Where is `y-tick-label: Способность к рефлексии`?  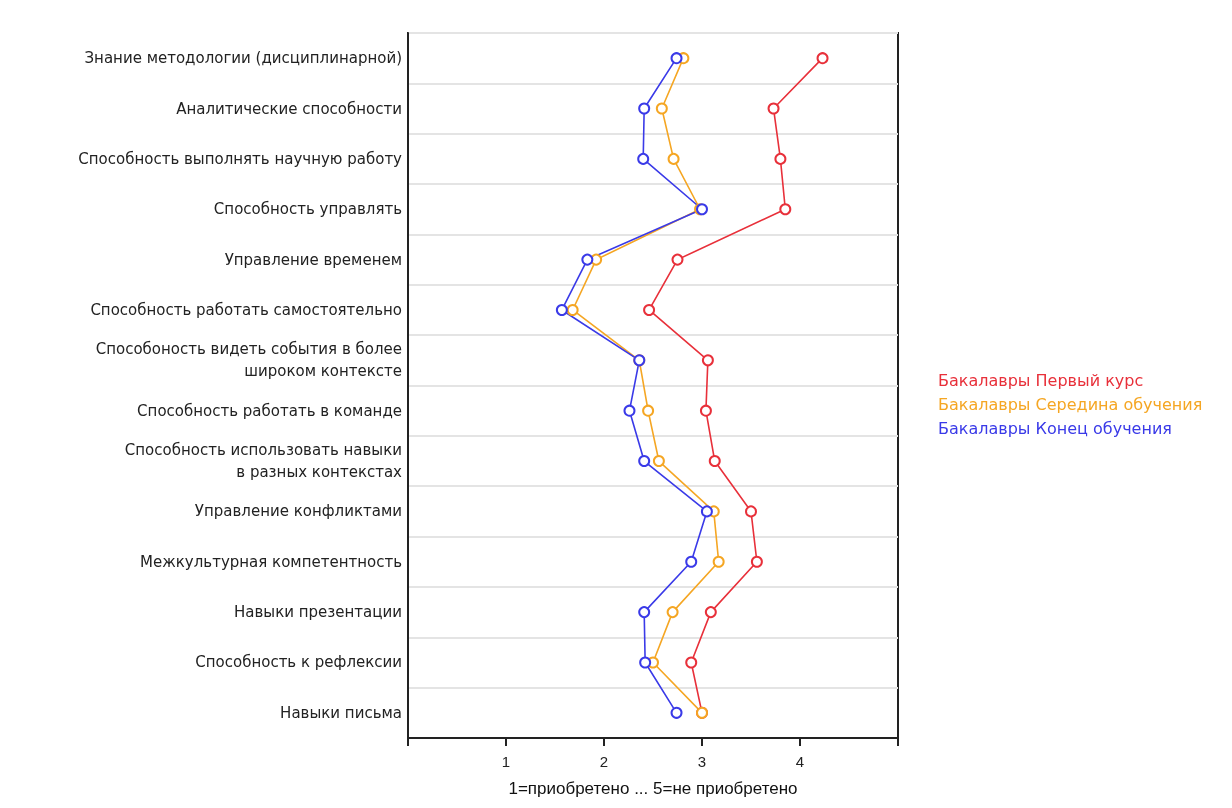 y-tick-label: Способность к рефлексии is located at coordinates (298, 662).